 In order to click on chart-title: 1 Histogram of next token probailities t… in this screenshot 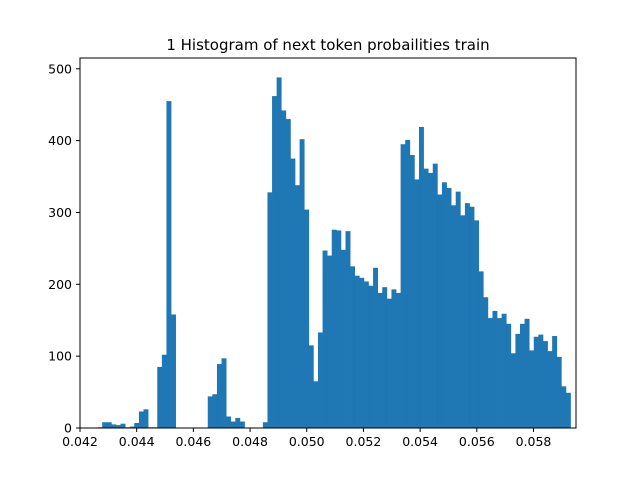, I will do `click(327, 45)`.